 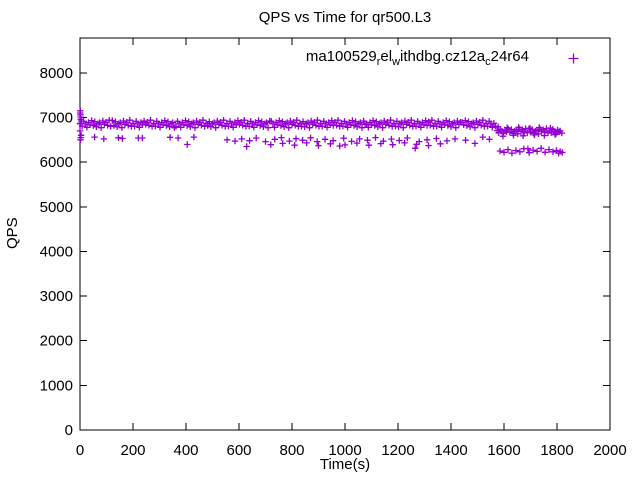 What do you see at coordinates (509, 56) in the screenshot?
I see `legend-label-segment: 24r64` at bounding box center [509, 56].